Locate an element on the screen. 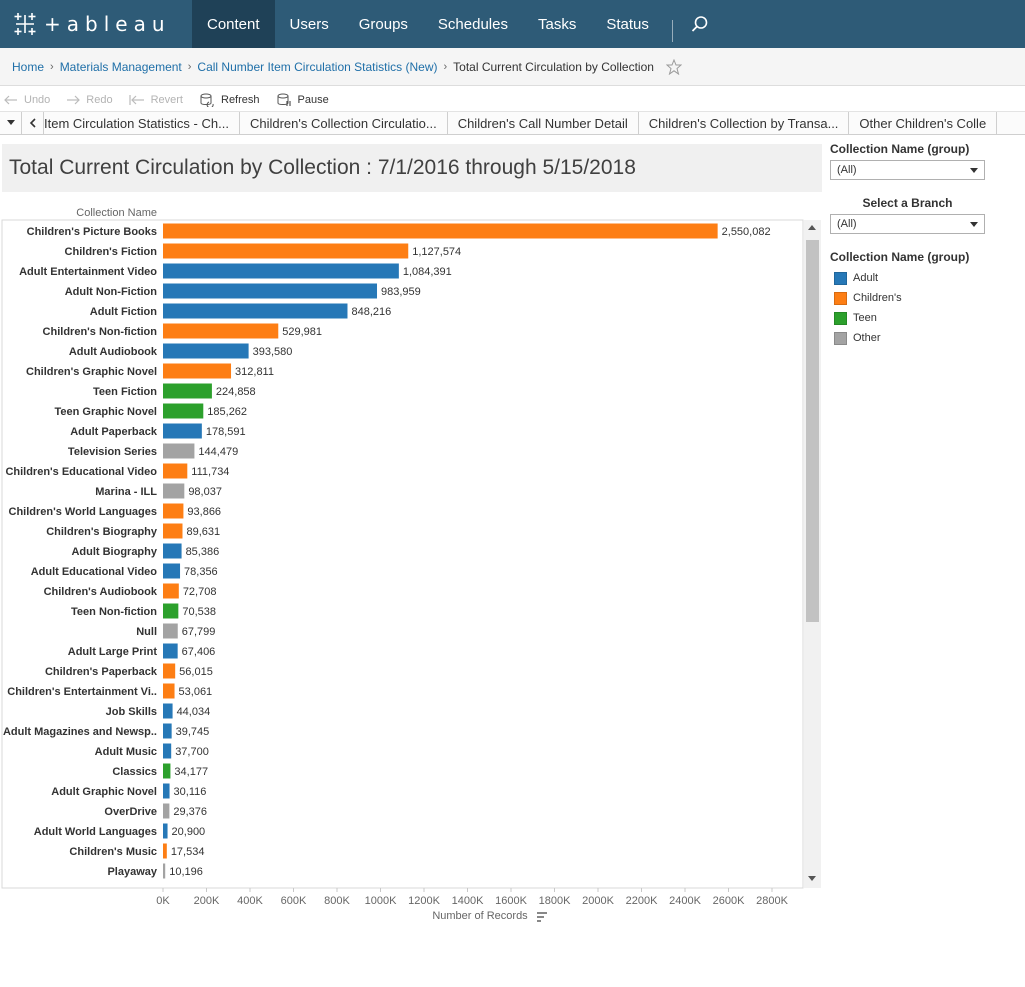 Image resolution: width=1025 pixels, height=987 pixels. redo-button: Redo is located at coordinates (89, 100).